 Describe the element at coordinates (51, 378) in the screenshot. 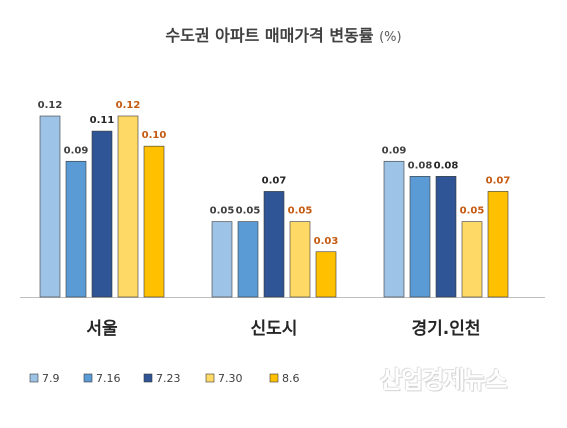

I see `legend-label: 7.9` at that location.